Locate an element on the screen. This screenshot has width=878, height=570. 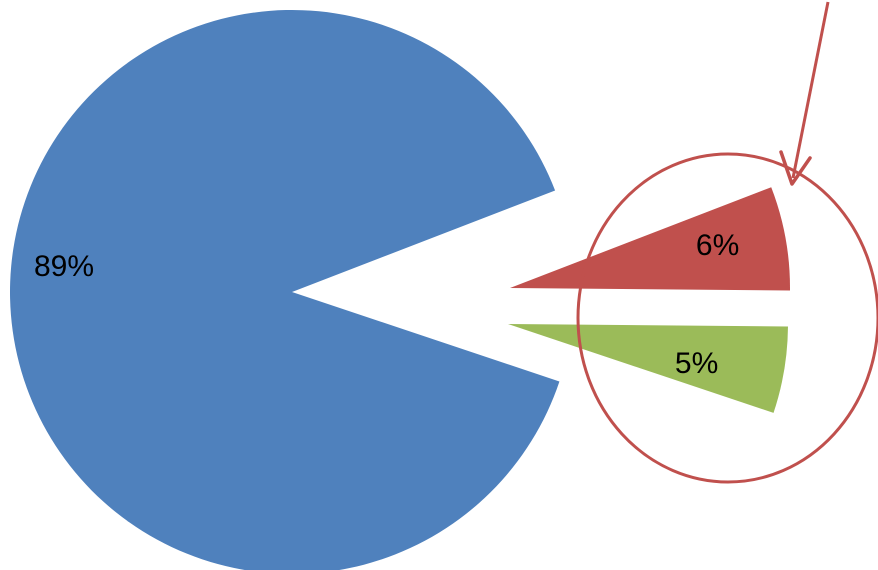
pie-slice is located at coordinates (650, 238).